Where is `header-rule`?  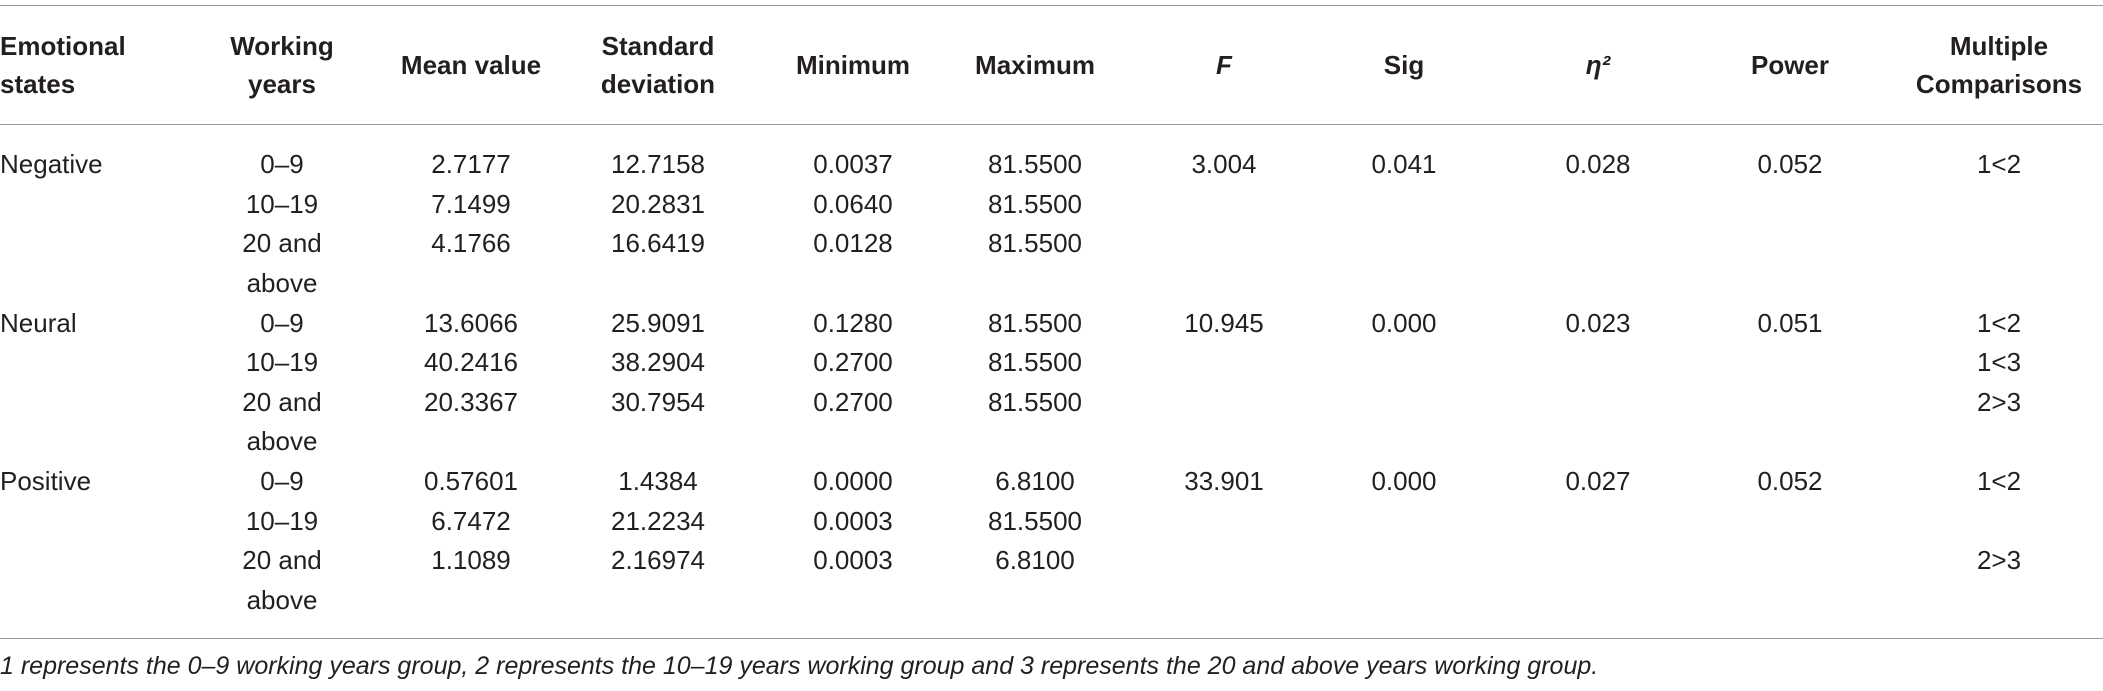
header-rule is located at coordinates (1051, 124).